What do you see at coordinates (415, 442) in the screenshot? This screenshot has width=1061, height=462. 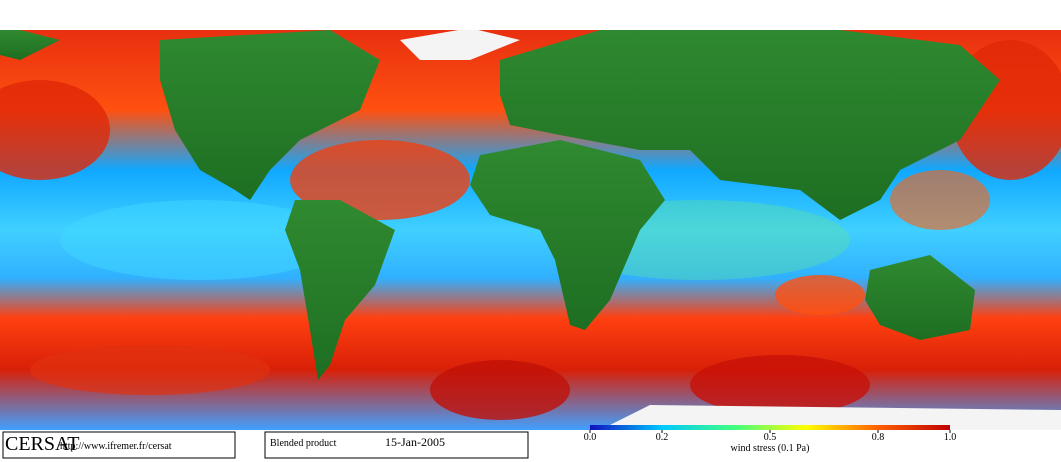 I see `date: 15-Jan-2005` at bounding box center [415, 442].